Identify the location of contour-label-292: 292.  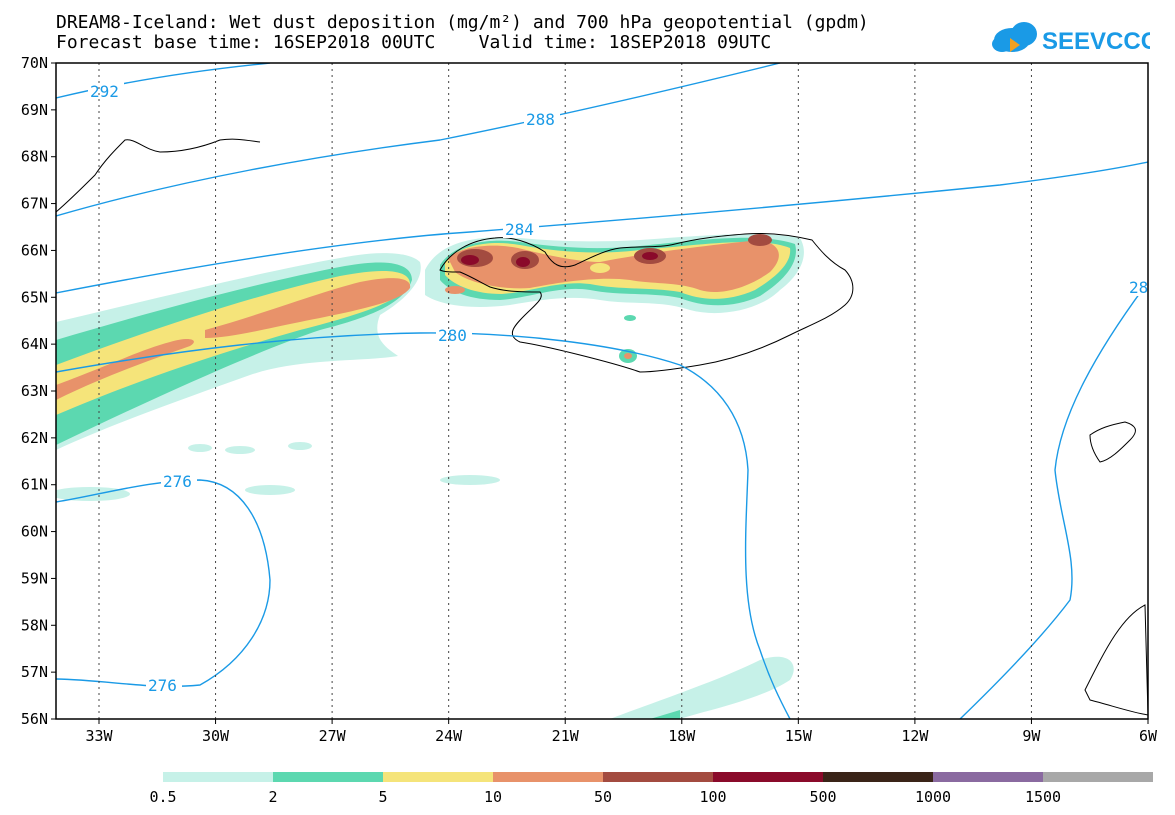
(104, 91).